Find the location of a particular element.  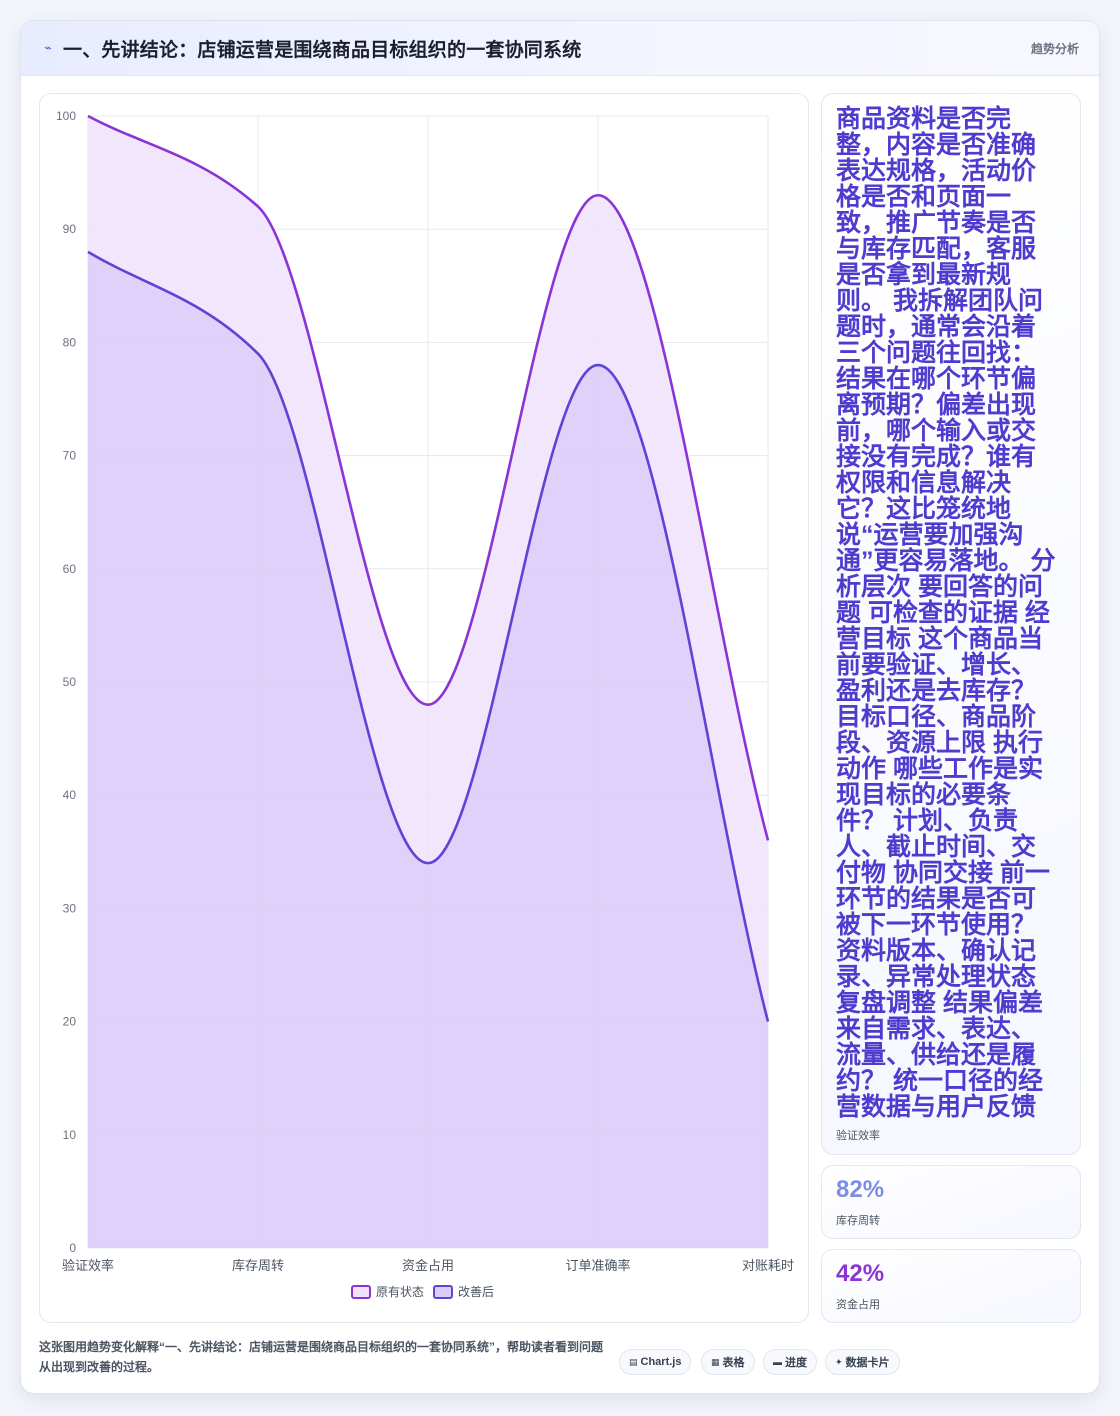

x-tick-label: 资金占用 is located at coordinates (428, 1265).